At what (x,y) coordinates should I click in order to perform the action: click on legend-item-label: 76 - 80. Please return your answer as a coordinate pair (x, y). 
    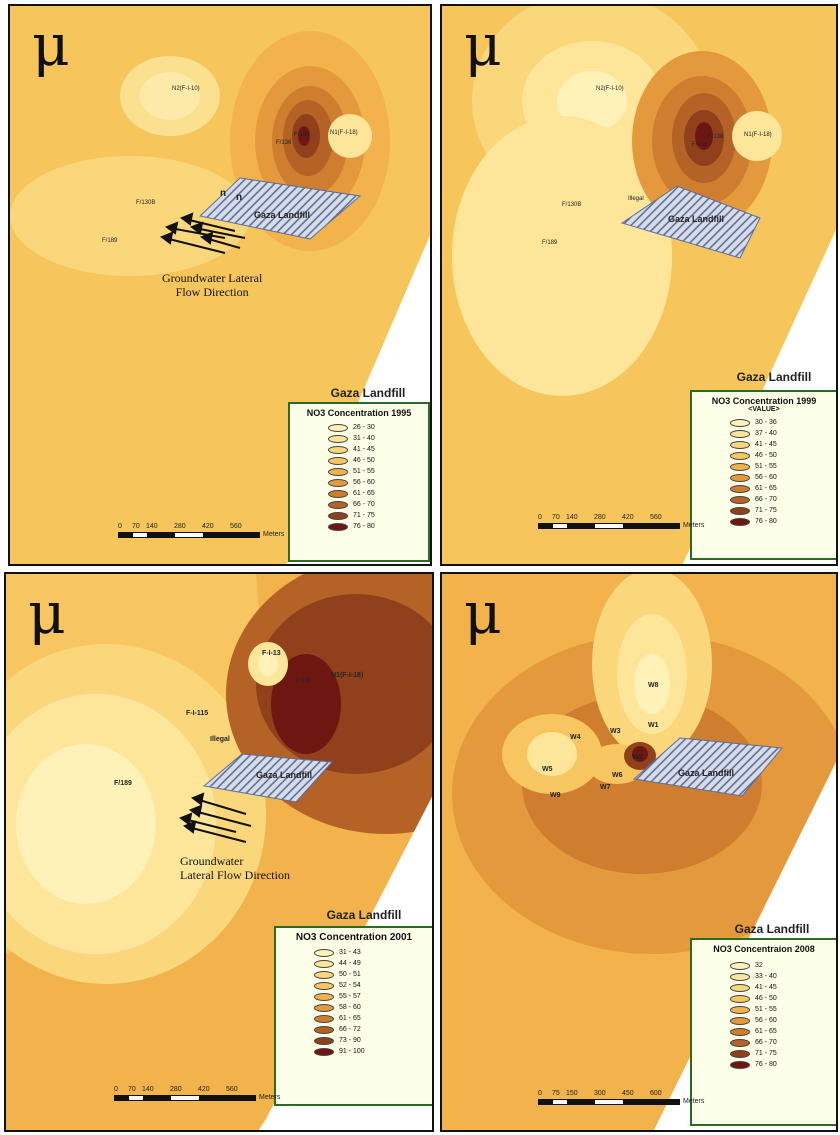
    Looking at the image, I should click on (766, 1064).